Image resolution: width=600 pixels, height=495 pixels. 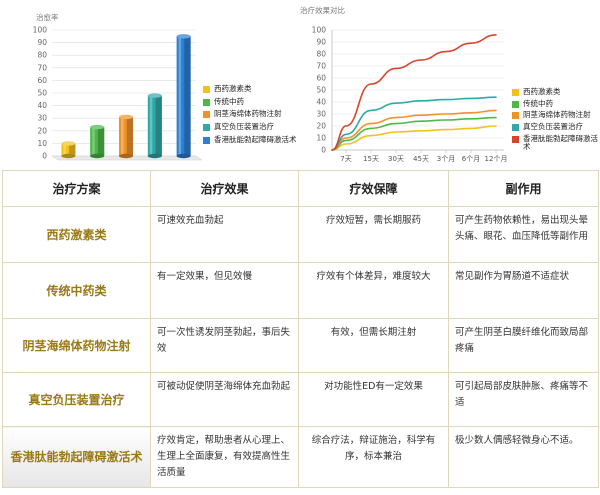 What do you see at coordinates (224, 234) in the screenshot?
I see `row-effect: 可速效充血勃起` at bounding box center [224, 234].